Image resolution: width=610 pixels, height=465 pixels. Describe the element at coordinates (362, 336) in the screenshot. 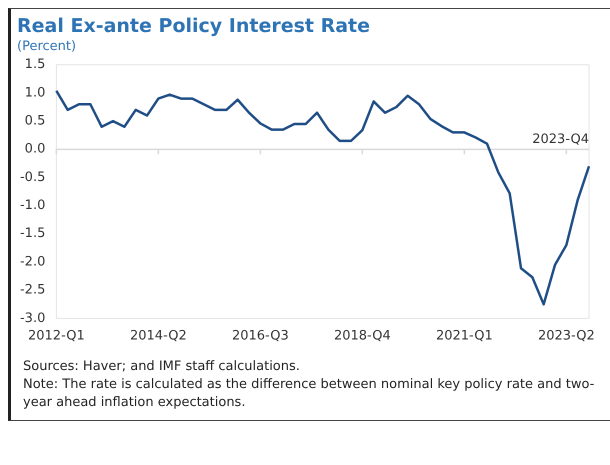

I see `x-tick-label: 2018-Q4` at that location.